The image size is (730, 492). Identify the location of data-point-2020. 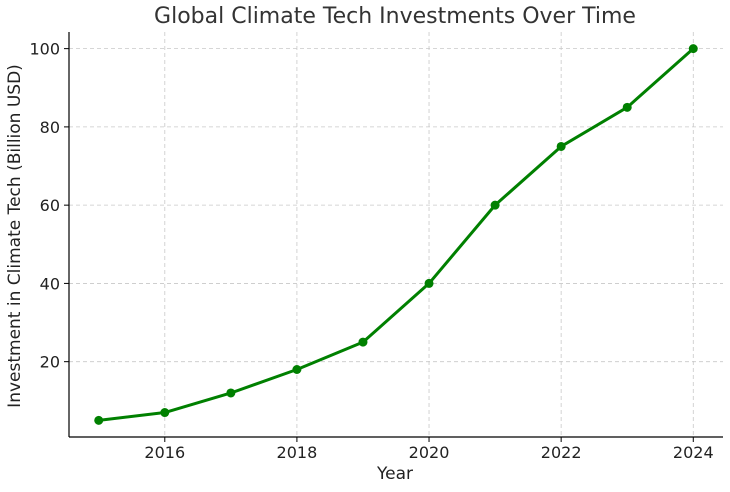
(429, 283).